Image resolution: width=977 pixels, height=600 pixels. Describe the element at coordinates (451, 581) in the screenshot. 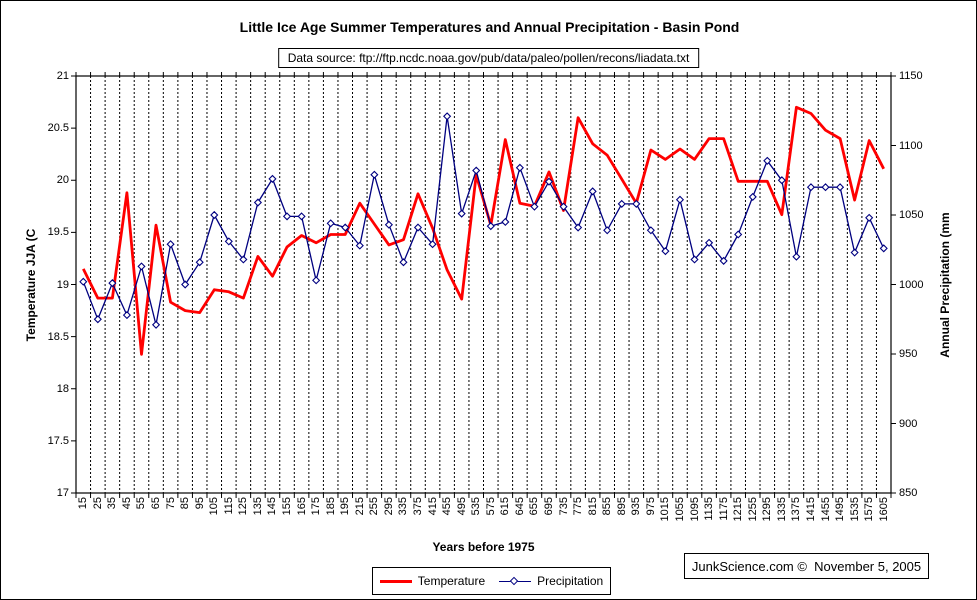

I see `legend-label-temperature: Temperature` at that location.